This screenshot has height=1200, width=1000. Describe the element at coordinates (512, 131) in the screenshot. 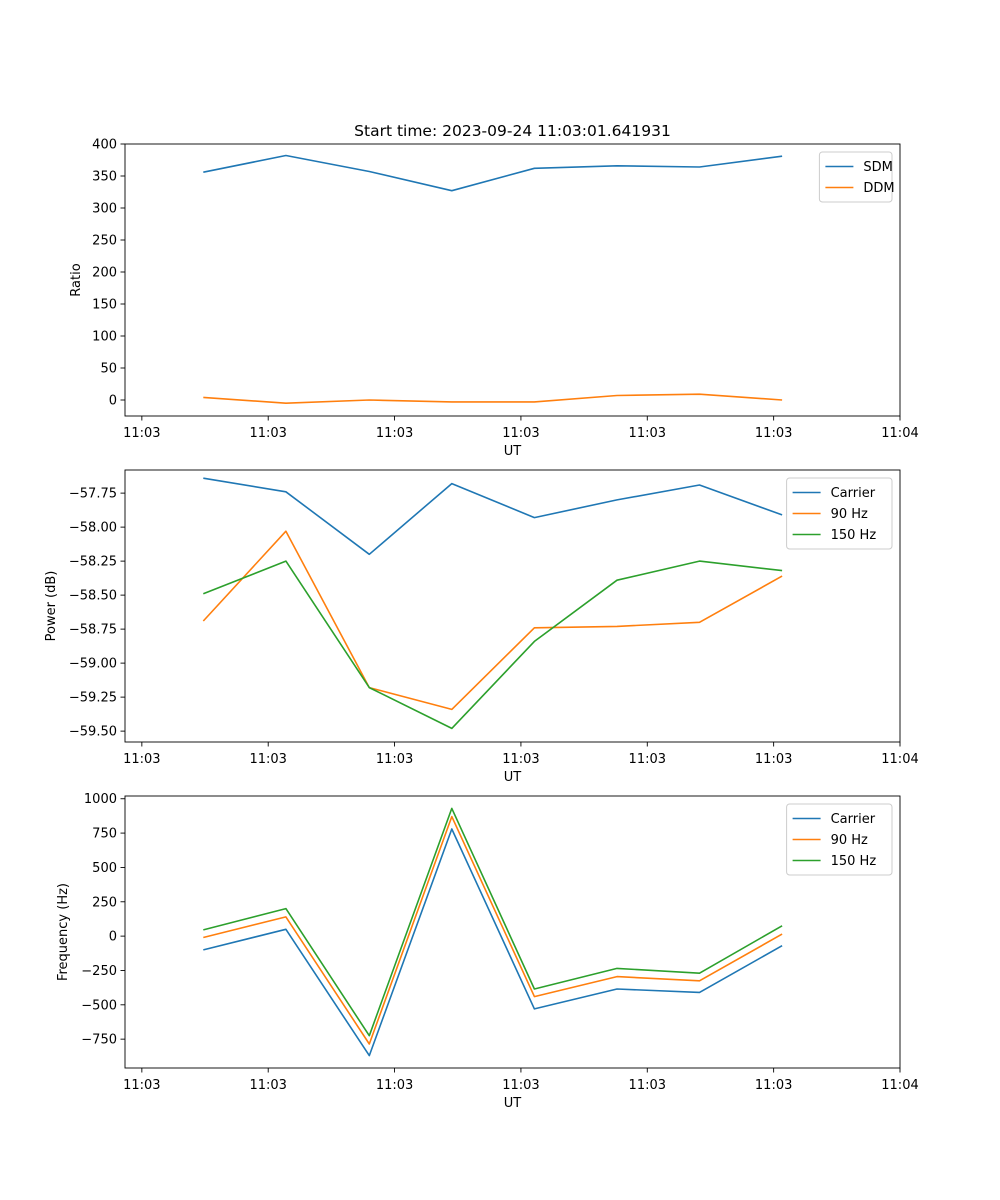

I see `chart-title: Start time: 2023-09-24 11:03:01.641931` at that location.